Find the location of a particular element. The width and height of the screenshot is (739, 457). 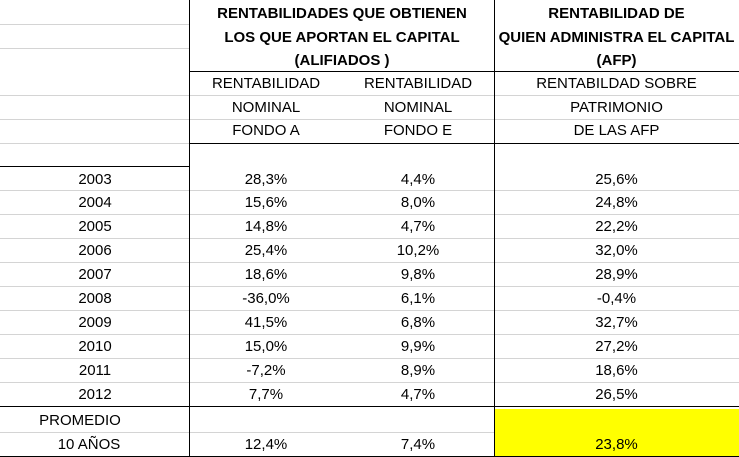

average-label-line2: 10 AÑOS is located at coordinates (89, 444).